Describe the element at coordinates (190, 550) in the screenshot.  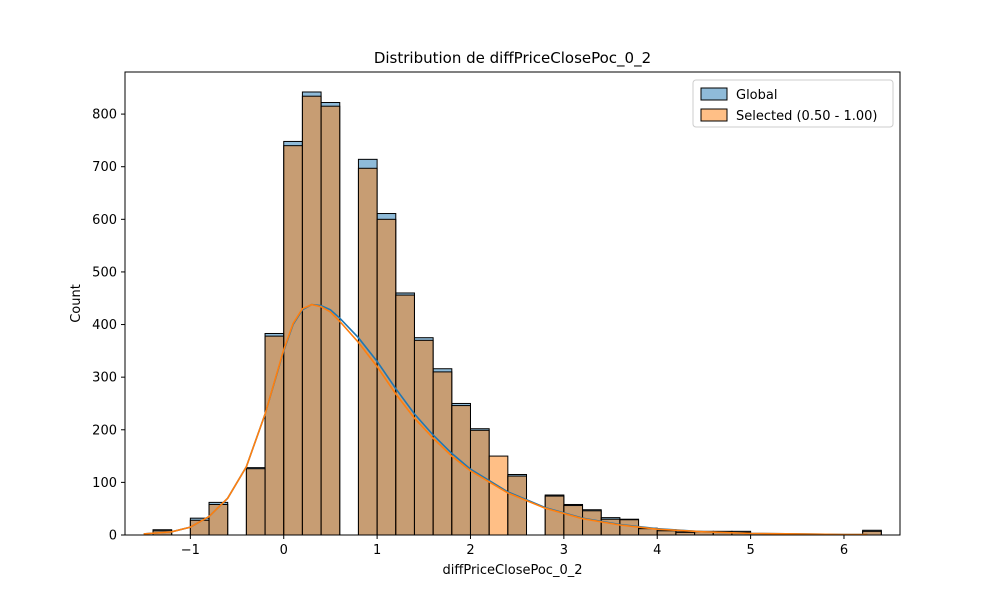
I see `x-tick-label-0: −1` at that location.